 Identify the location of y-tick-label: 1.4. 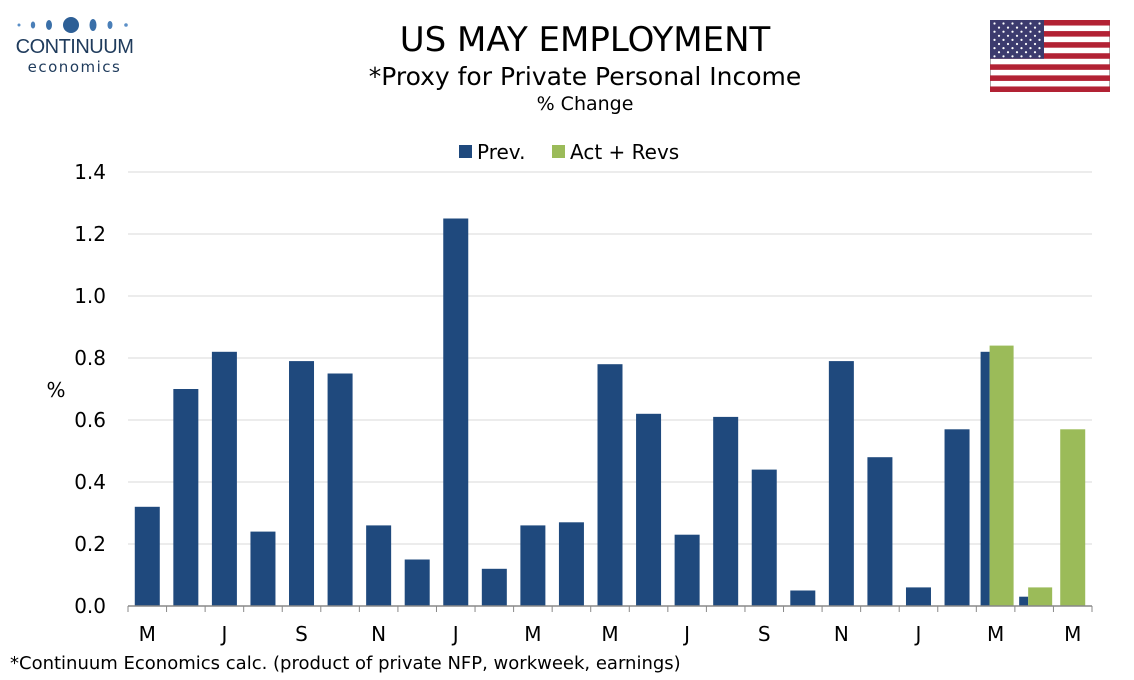
(90, 172).